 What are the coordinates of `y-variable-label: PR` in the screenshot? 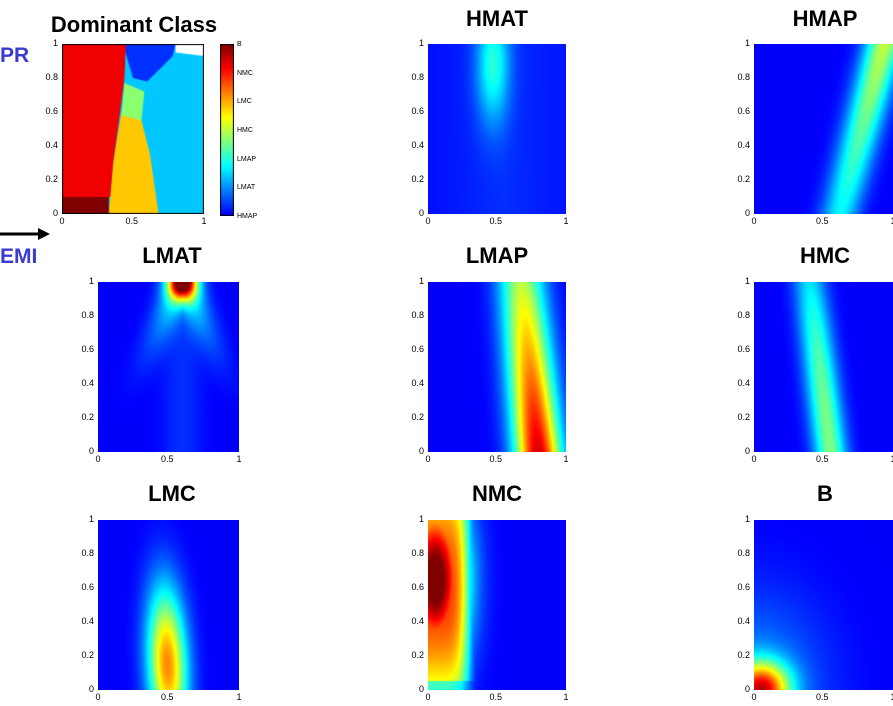 It's located at (15, 55).